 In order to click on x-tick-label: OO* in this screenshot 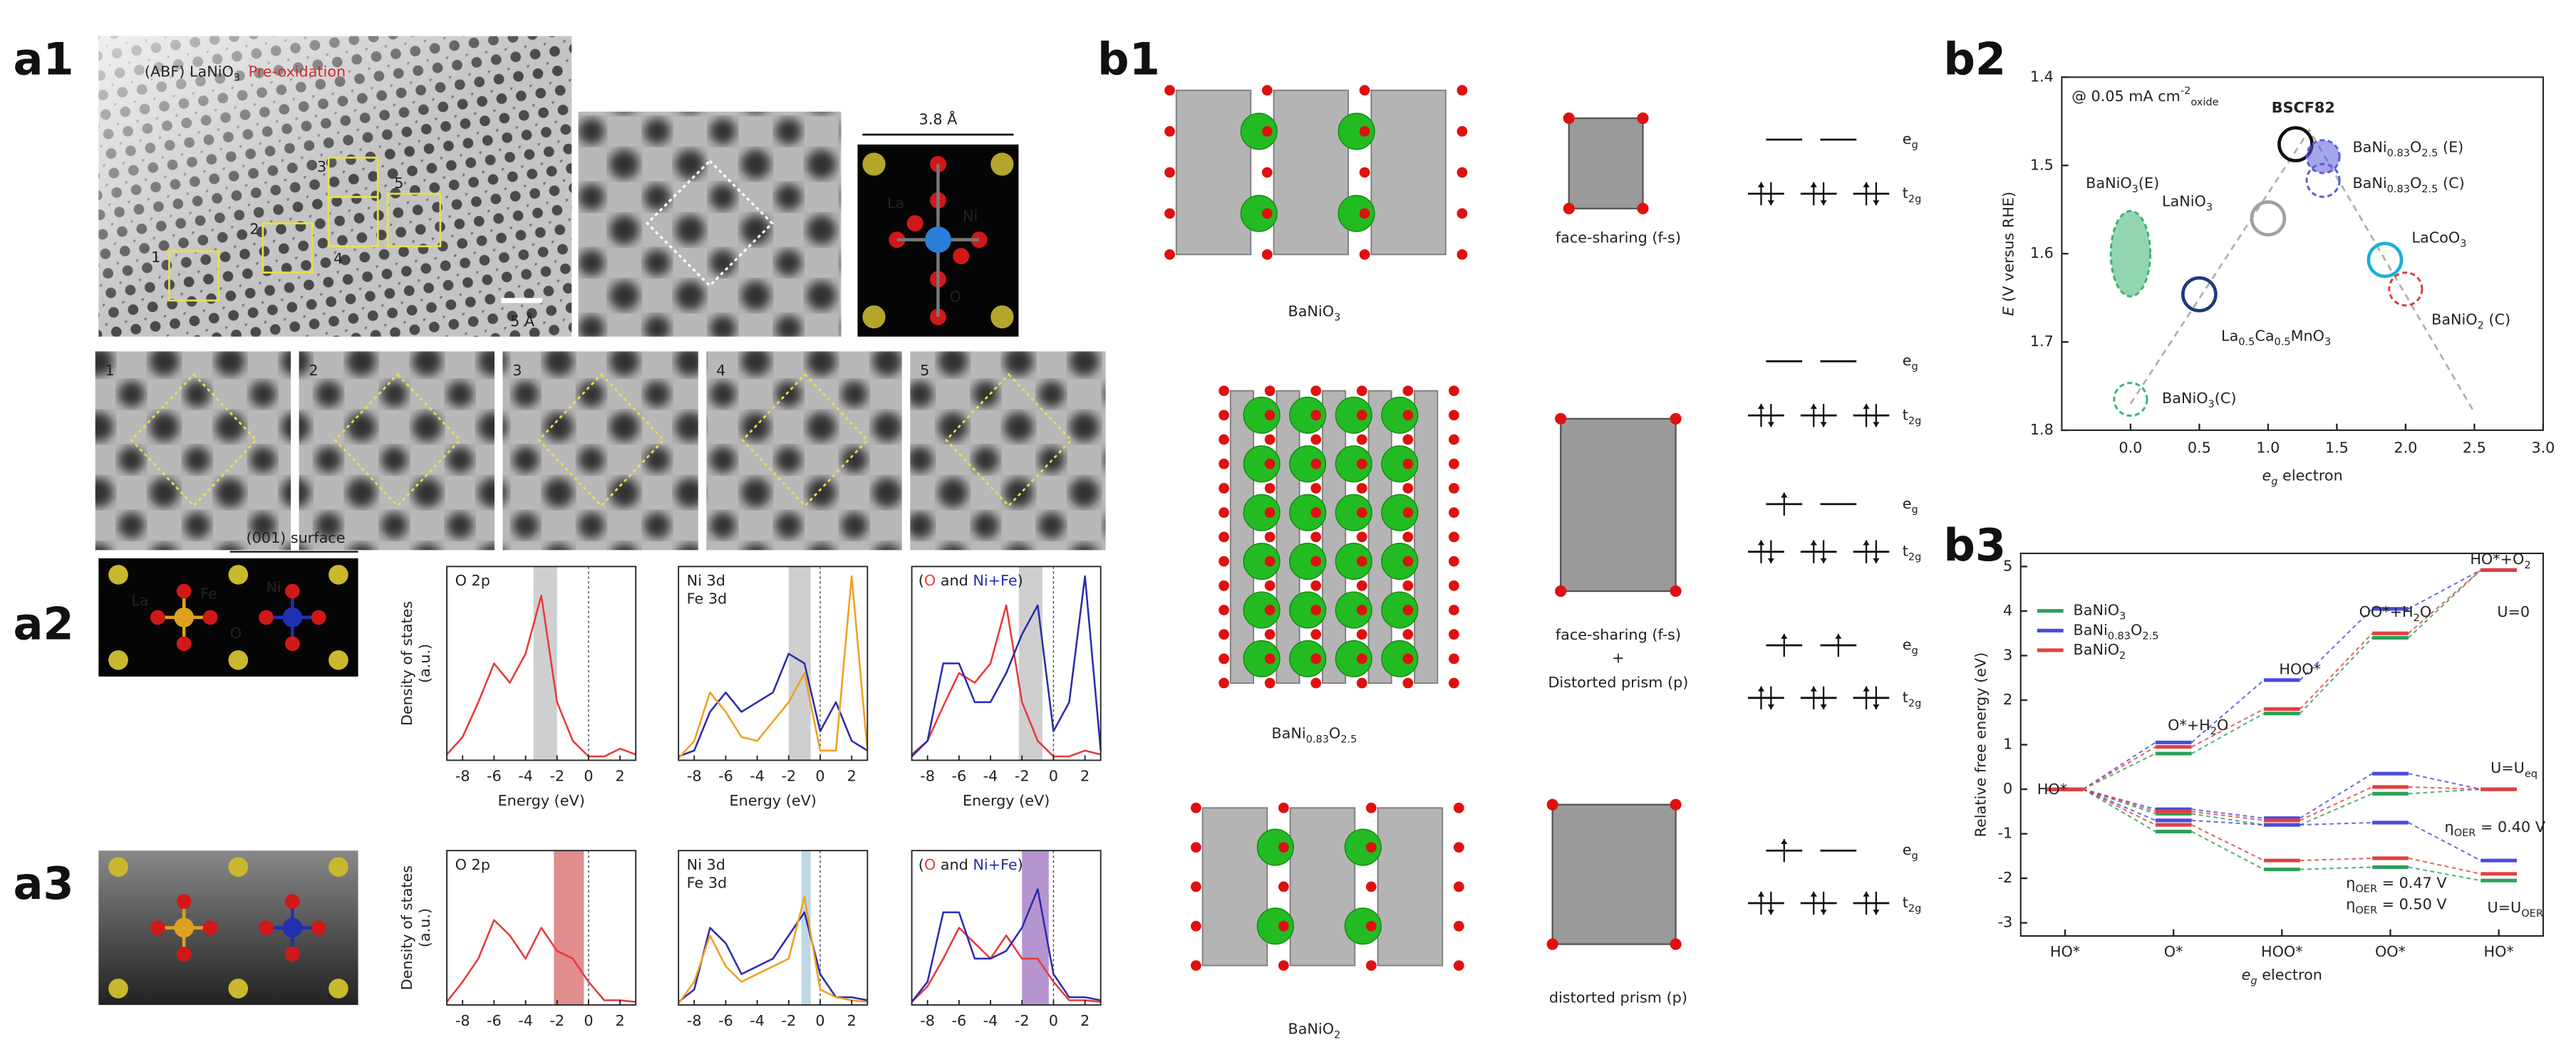, I will do `click(2391, 951)`.